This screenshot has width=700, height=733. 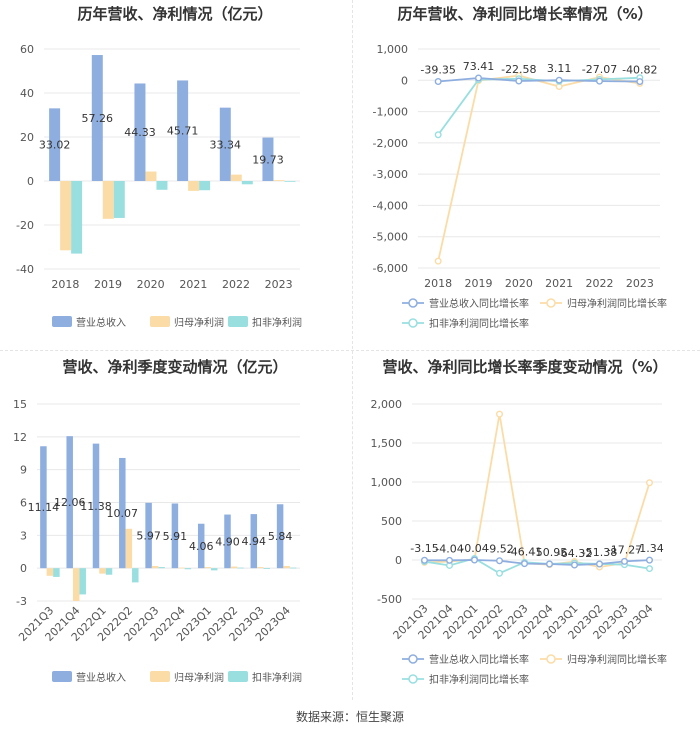 I want to click on legend-label: 扣非净利润同比增长率, so click(x=479, y=679).